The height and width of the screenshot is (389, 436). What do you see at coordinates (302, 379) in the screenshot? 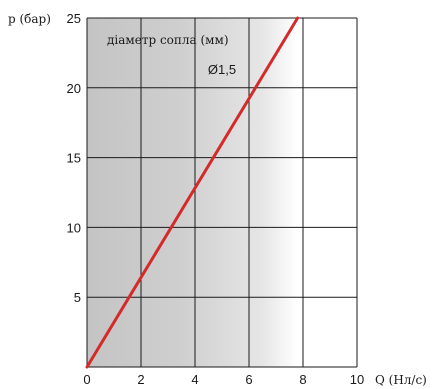
I see `x-tick-label-4: 8` at bounding box center [302, 379].